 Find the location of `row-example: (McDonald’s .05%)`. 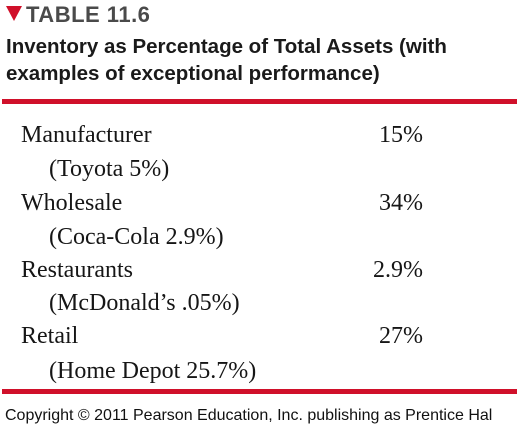

row-example: (McDonald’s .05%) is located at coordinates (144, 303).